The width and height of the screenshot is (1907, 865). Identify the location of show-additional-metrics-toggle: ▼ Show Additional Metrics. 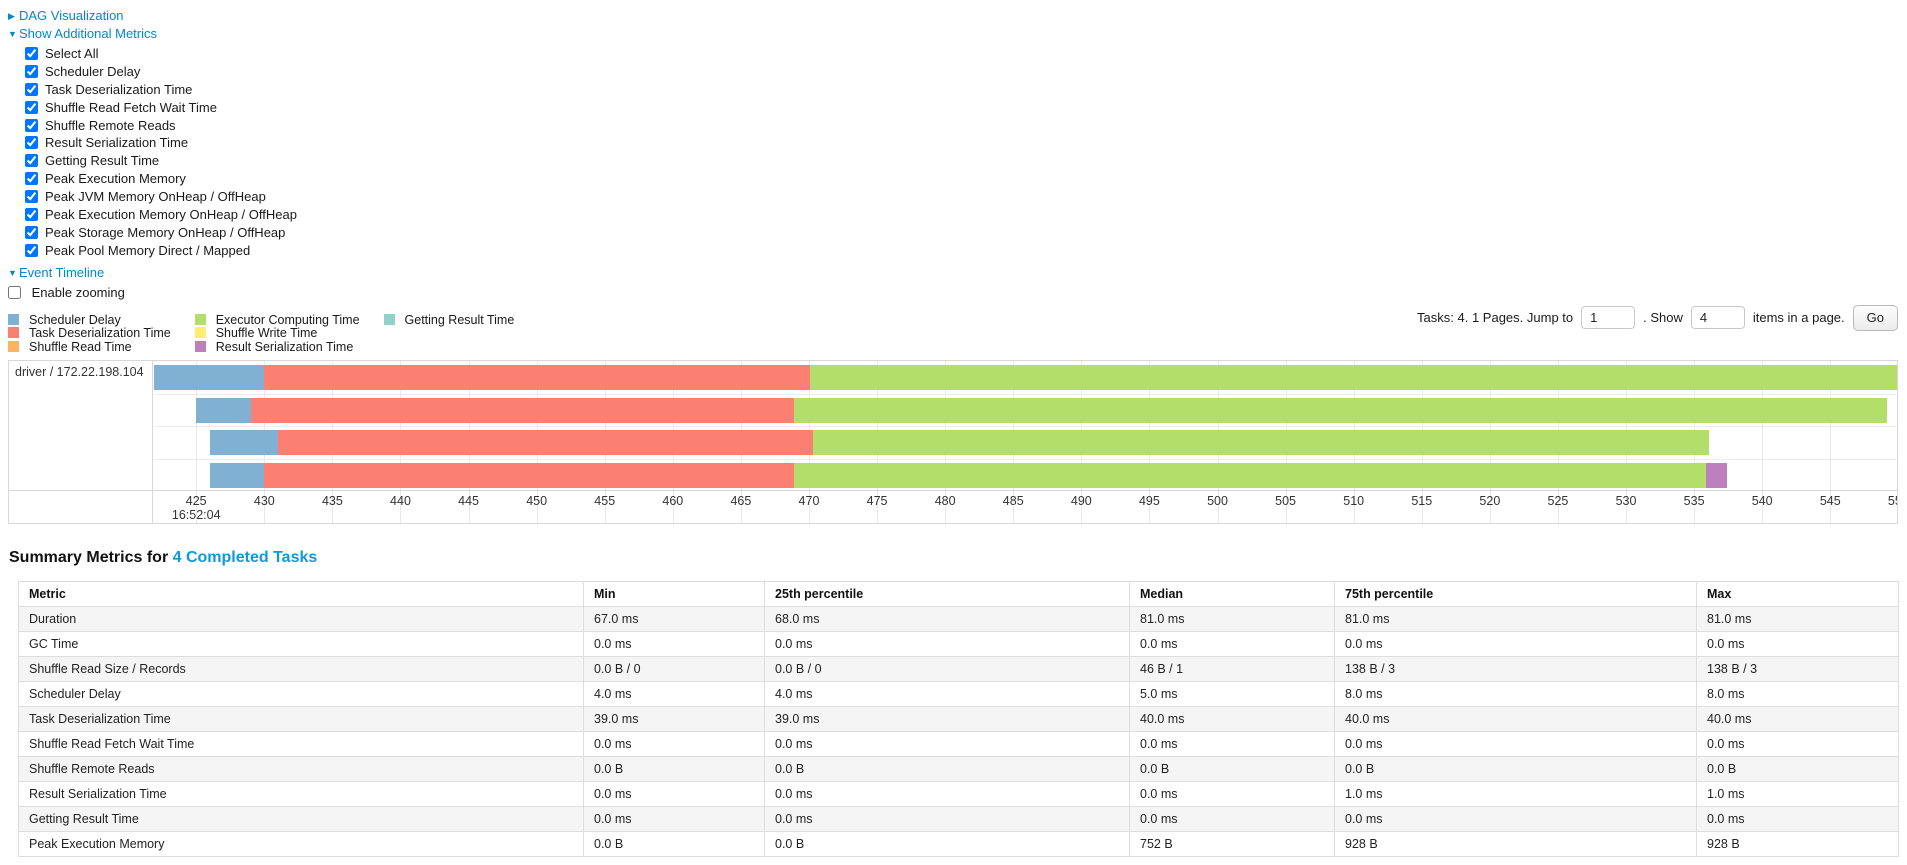
(953, 34).